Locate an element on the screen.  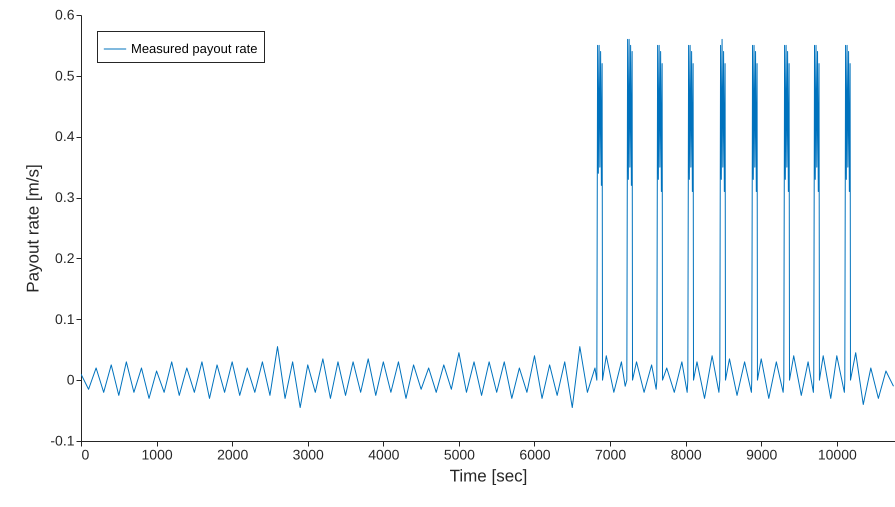
y-tick-label: 0.6 is located at coordinates (65, 14).